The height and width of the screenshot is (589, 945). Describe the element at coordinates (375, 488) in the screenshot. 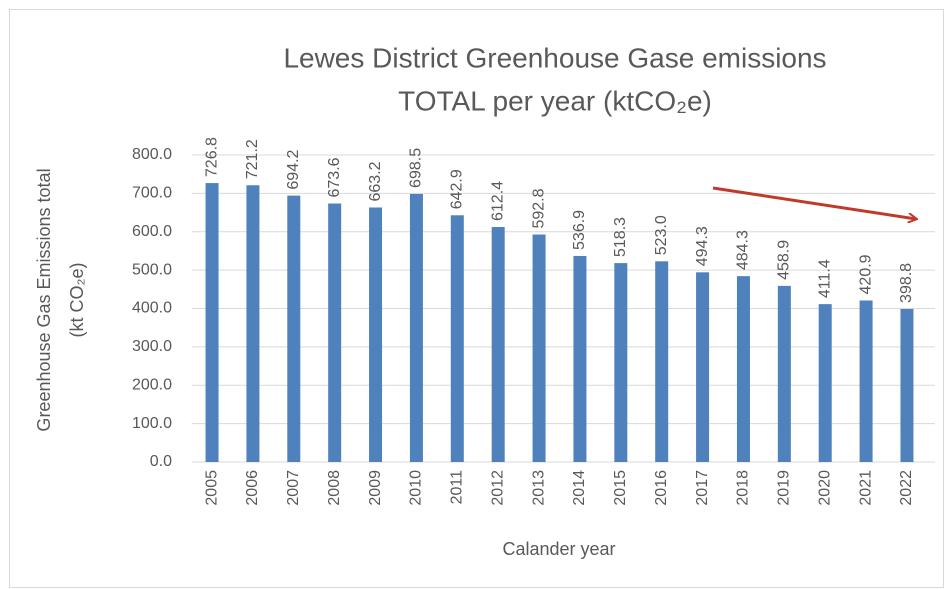

I see `x-tick-label: 2009` at that location.